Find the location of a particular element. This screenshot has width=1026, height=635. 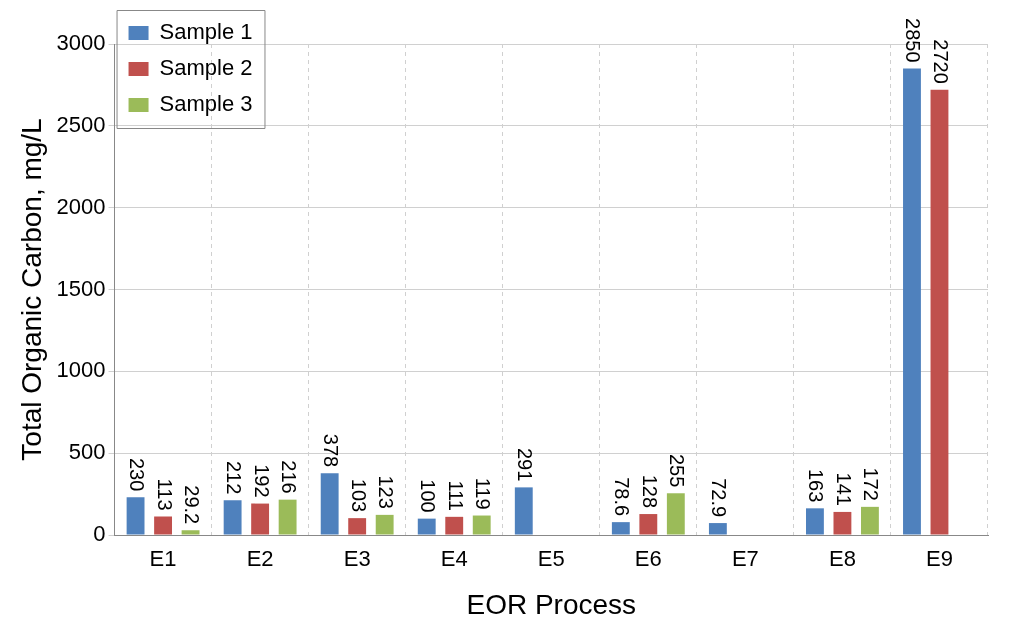

data-label: 123 is located at coordinates (386, 492).